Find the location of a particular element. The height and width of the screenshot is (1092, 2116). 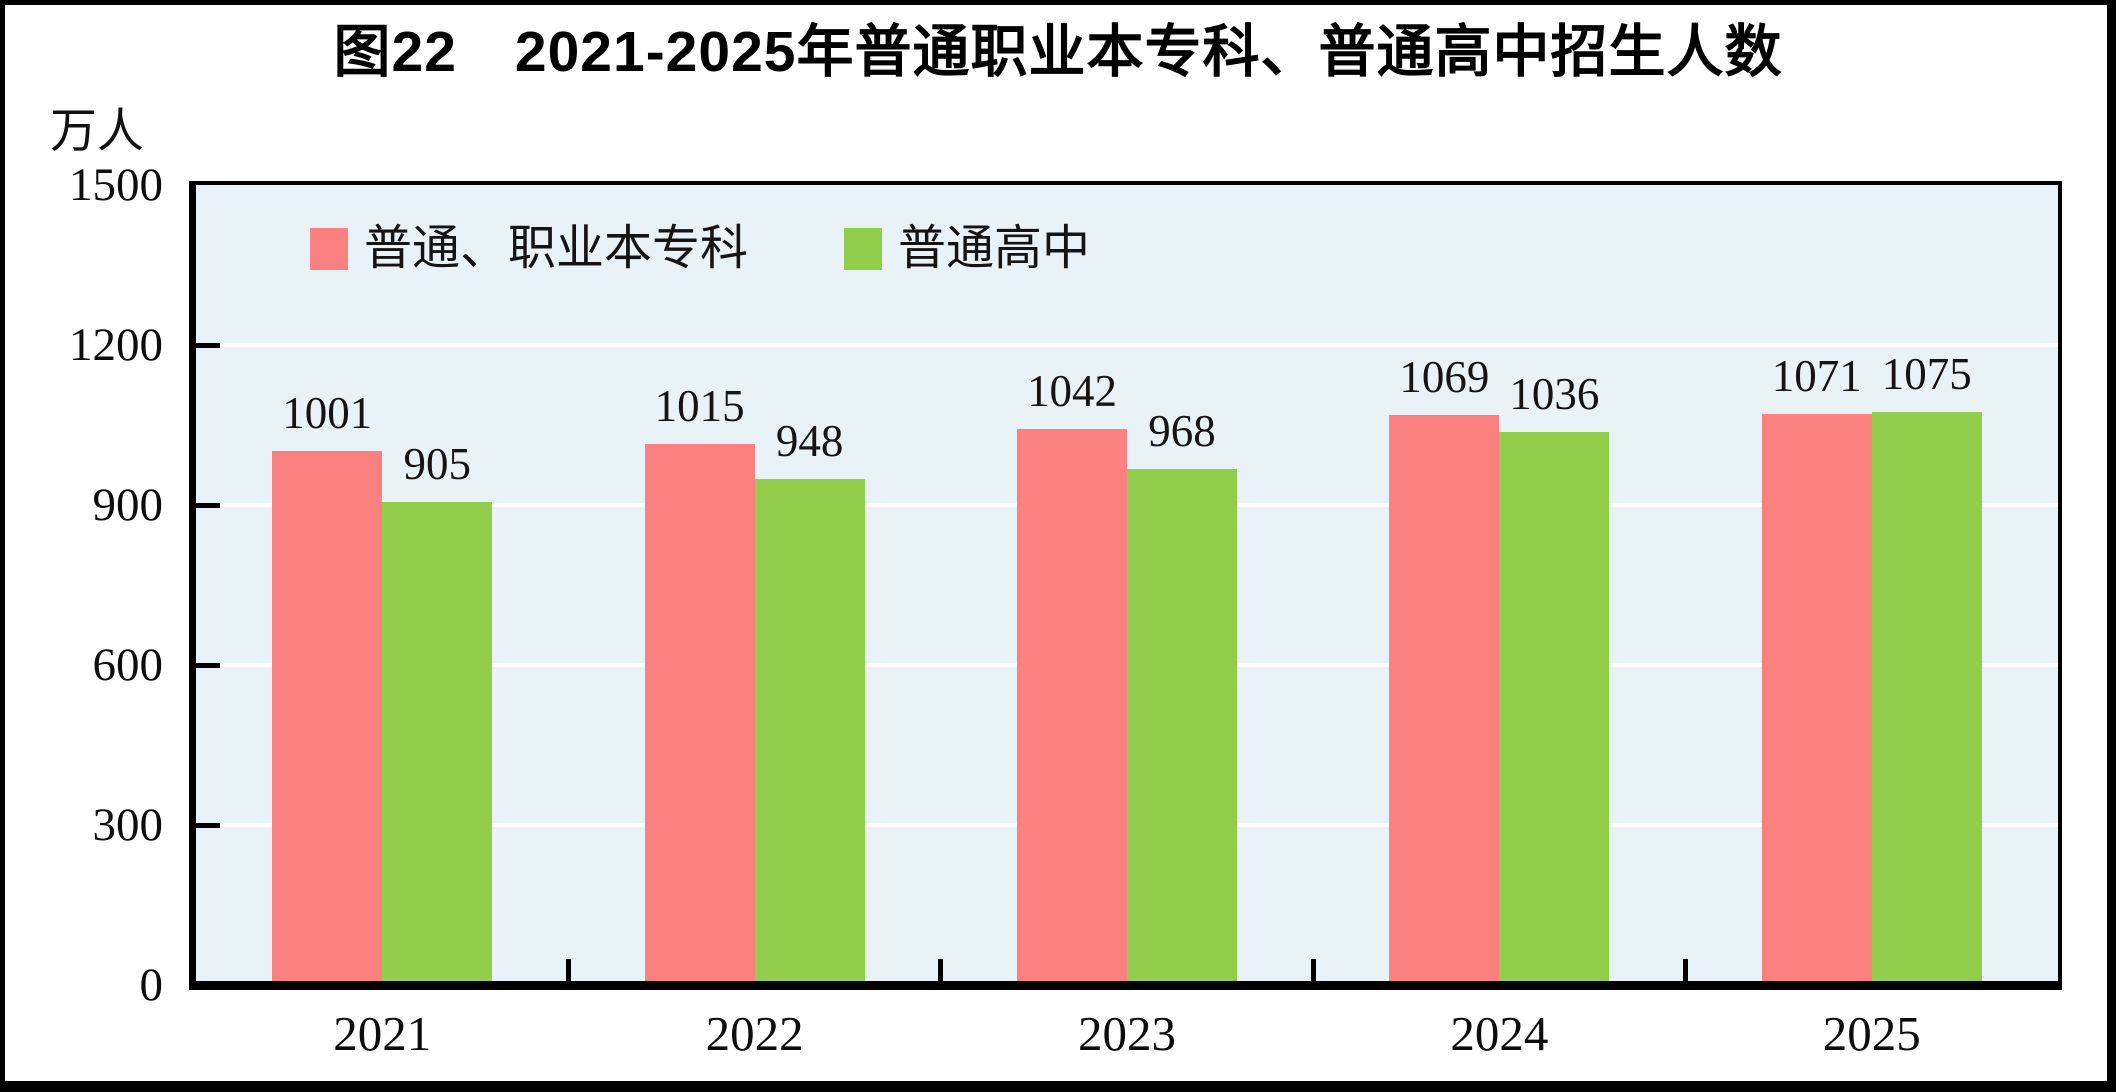

image-border-left is located at coordinates (2, 546).